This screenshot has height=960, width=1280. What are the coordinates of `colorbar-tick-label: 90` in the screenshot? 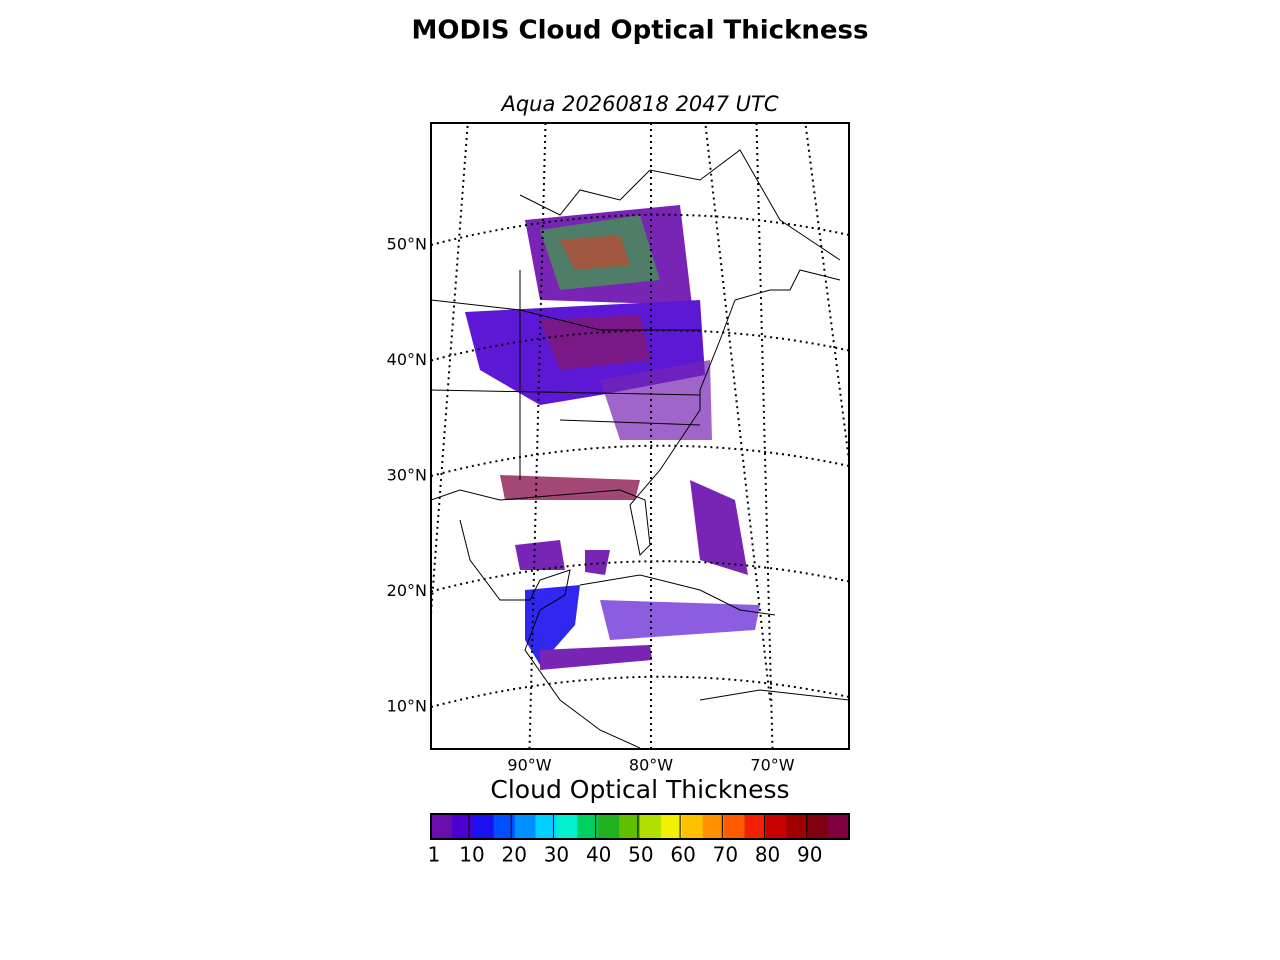 It's located at (809, 855).